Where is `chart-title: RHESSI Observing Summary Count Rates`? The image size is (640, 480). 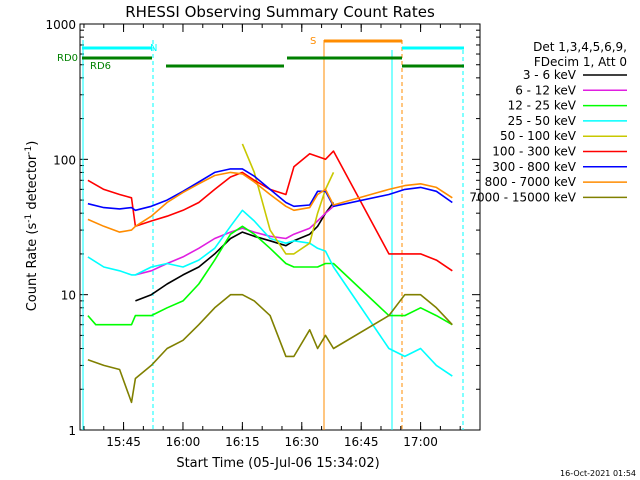
chart-title: RHESSI Observing Summary Count Rates is located at coordinates (280, 12).